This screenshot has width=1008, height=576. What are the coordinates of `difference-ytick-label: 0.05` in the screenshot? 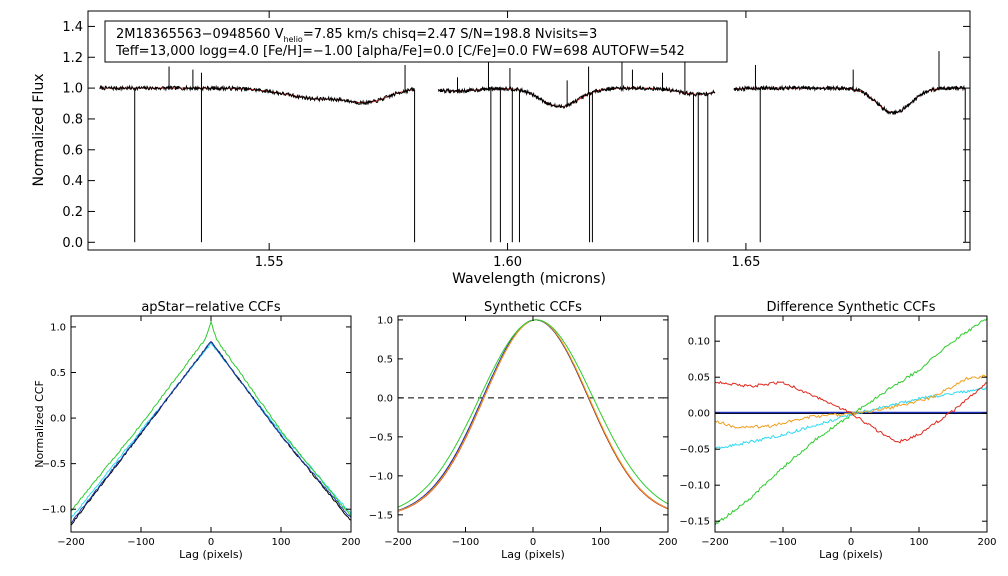 It's located at (699, 378).